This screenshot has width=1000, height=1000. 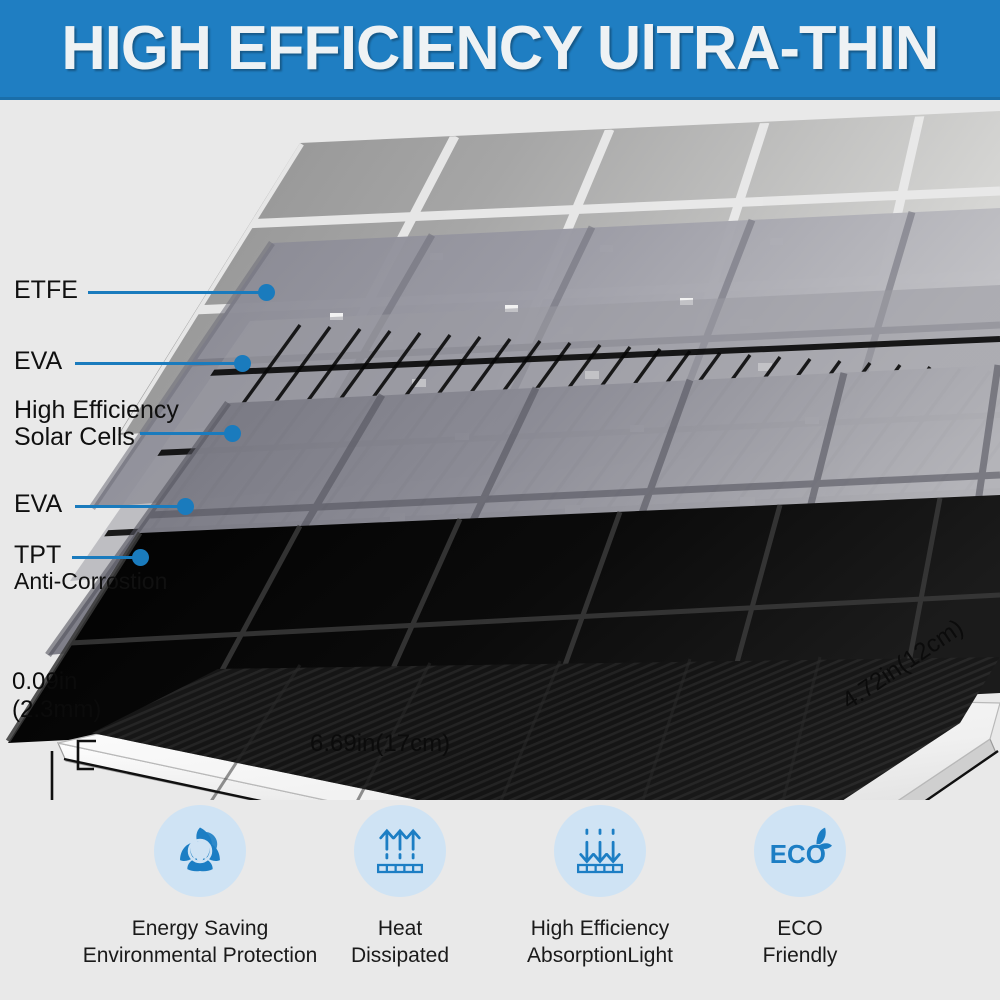 What do you see at coordinates (96, 410) in the screenshot?
I see `callout-label-solar-cells-line1: High Efficiency` at bounding box center [96, 410].